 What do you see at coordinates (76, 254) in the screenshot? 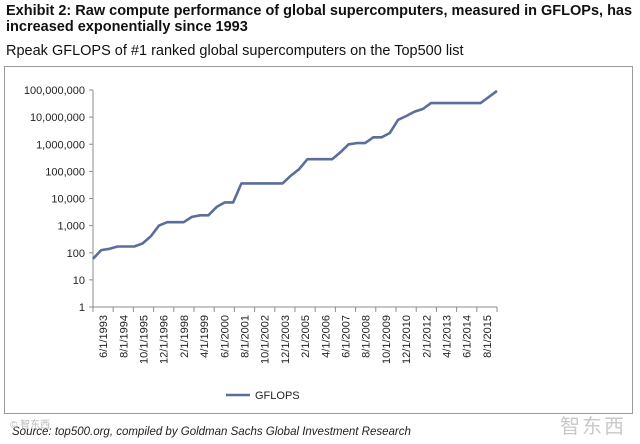
I see `y-tick-label: 100` at bounding box center [76, 254].